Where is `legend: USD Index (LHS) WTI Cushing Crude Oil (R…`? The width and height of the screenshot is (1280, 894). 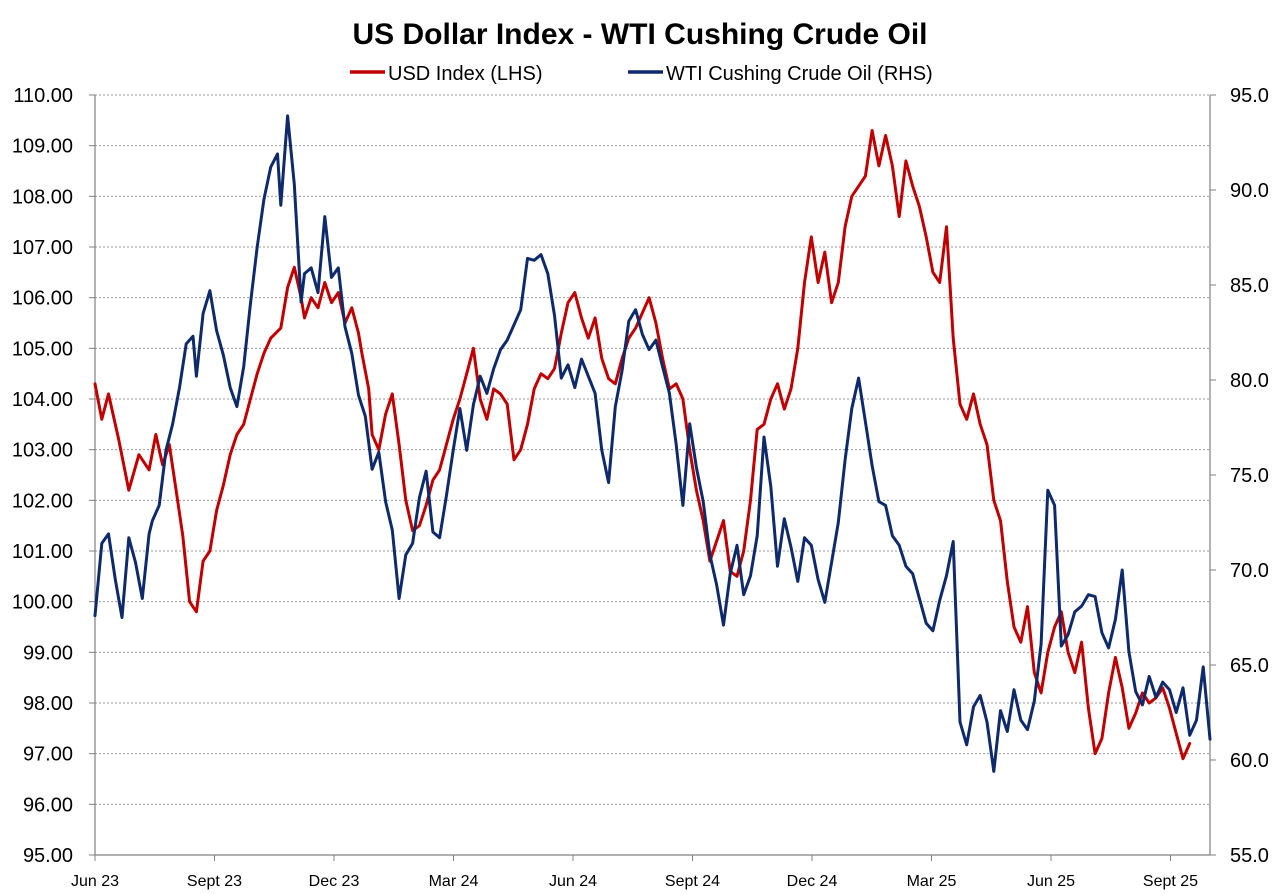
legend: USD Index (LHS) WTI Cushing Crude Oil (R… is located at coordinates (641, 74).